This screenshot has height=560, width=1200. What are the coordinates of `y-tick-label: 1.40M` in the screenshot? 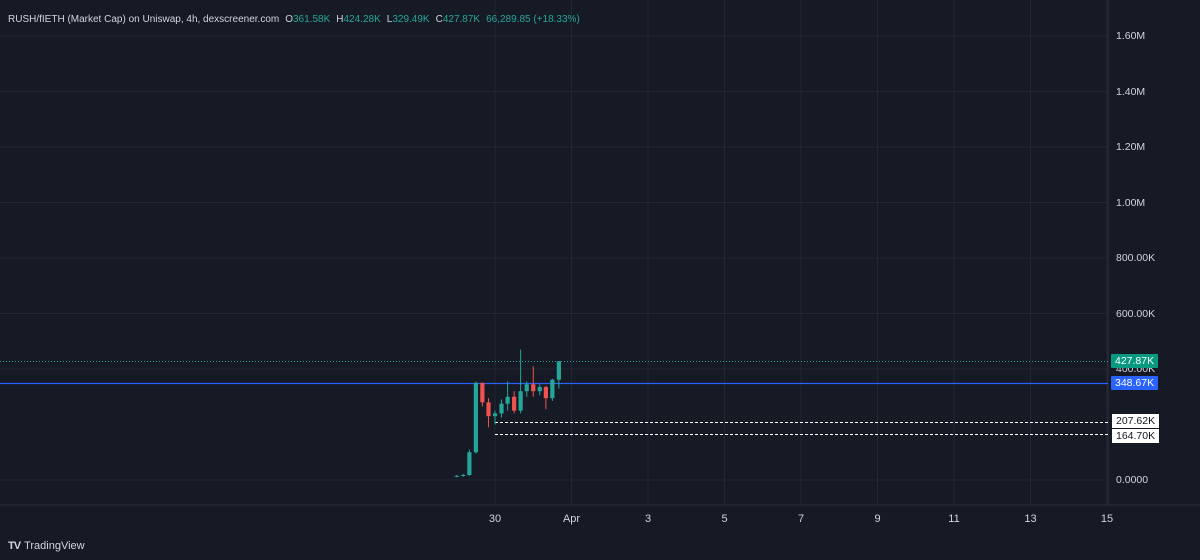 It's located at (1131, 91).